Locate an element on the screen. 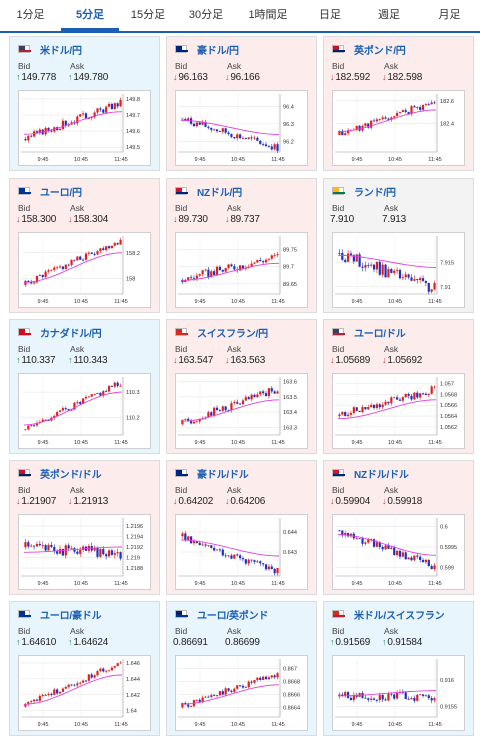 The height and width of the screenshot is (738, 480). price-chart: 7.915 7.91 9:45 10:45 11:45 is located at coordinates (398, 270).